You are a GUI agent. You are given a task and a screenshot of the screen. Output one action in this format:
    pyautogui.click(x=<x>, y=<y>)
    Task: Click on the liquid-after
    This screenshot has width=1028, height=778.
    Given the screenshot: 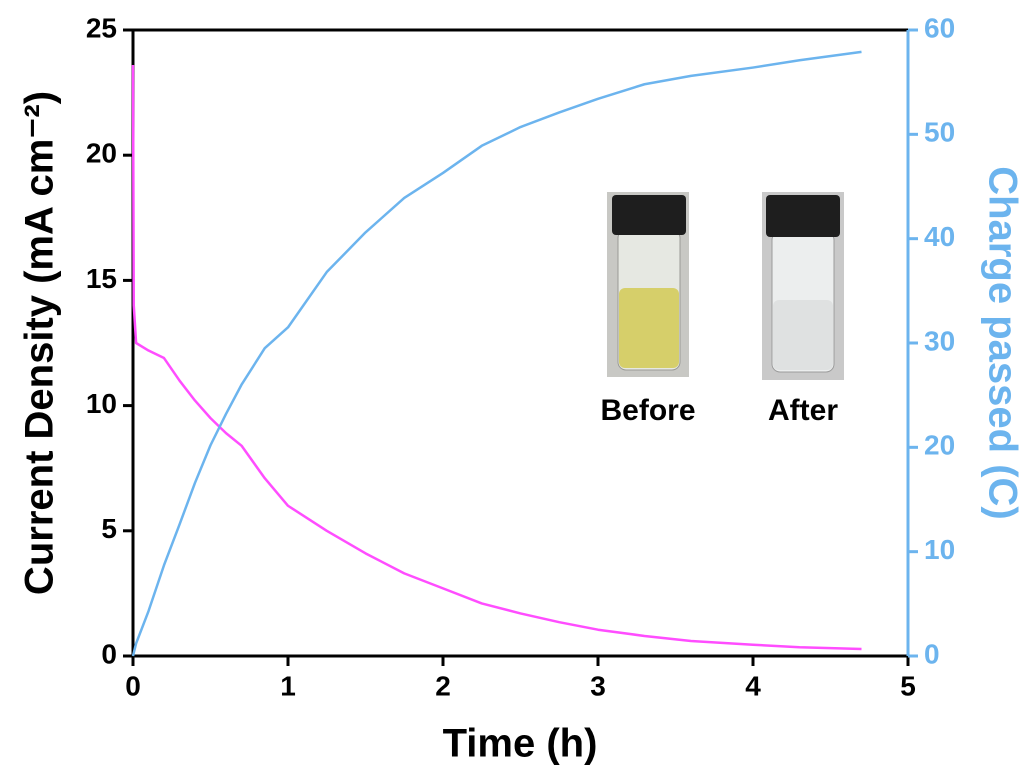 What is the action you would take?
    pyautogui.click(x=803, y=335)
    